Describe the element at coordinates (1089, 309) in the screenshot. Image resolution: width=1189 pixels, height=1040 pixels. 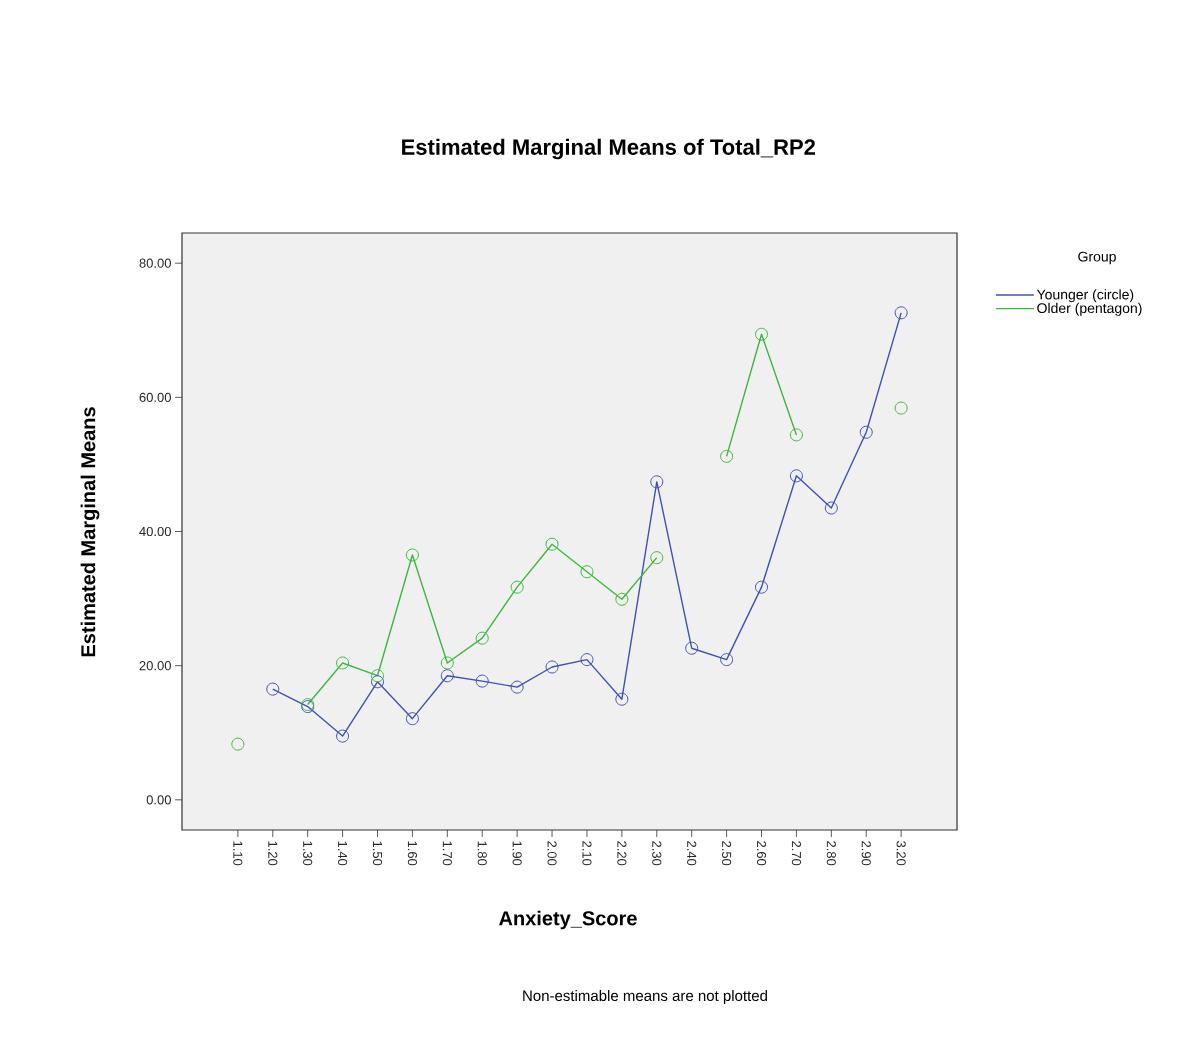
I see `legend-label: Older (pentagon)` at that location.